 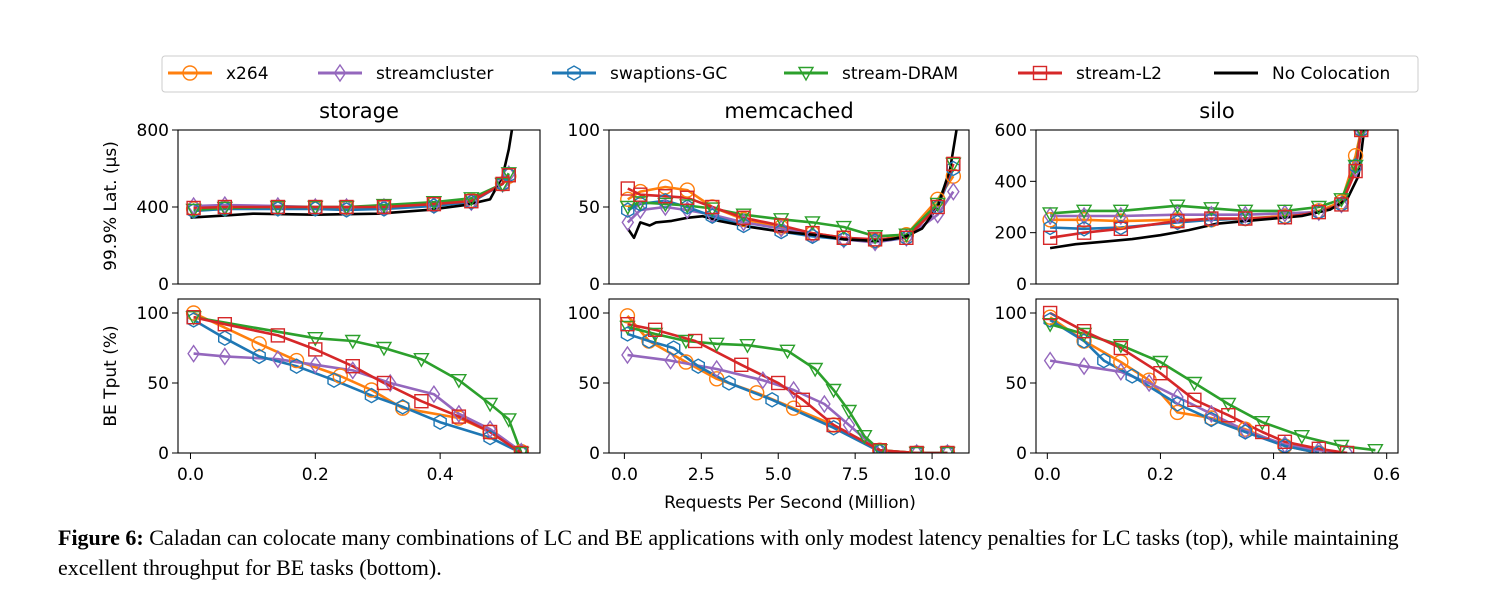 I want to click on legend-item-streamcluster: streamcluster, so click(x=405, y=73).